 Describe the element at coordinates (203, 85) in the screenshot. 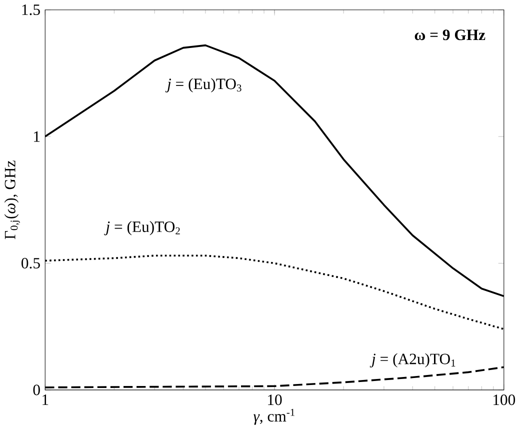

I see `series-label: j = (Eu)TO$_{3}$` at that location.